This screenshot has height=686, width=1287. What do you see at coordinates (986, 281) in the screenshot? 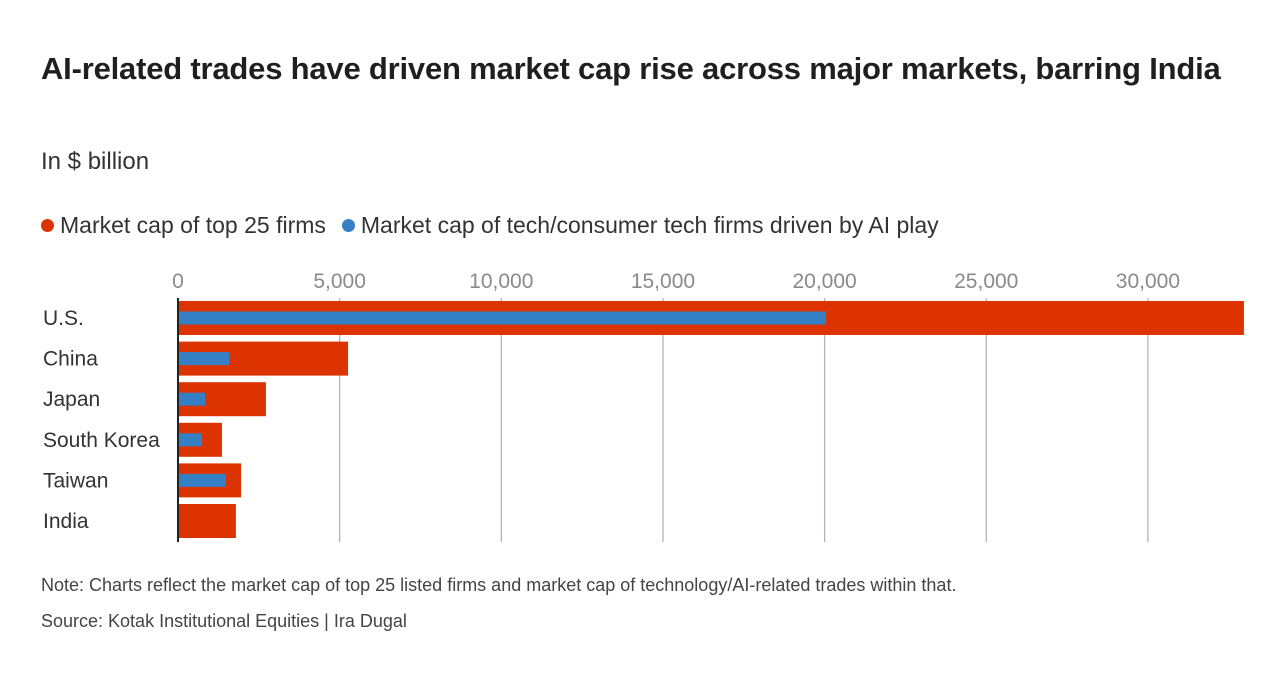
I see `x-tick-label: 25,000` at bounding box center [986, 281].